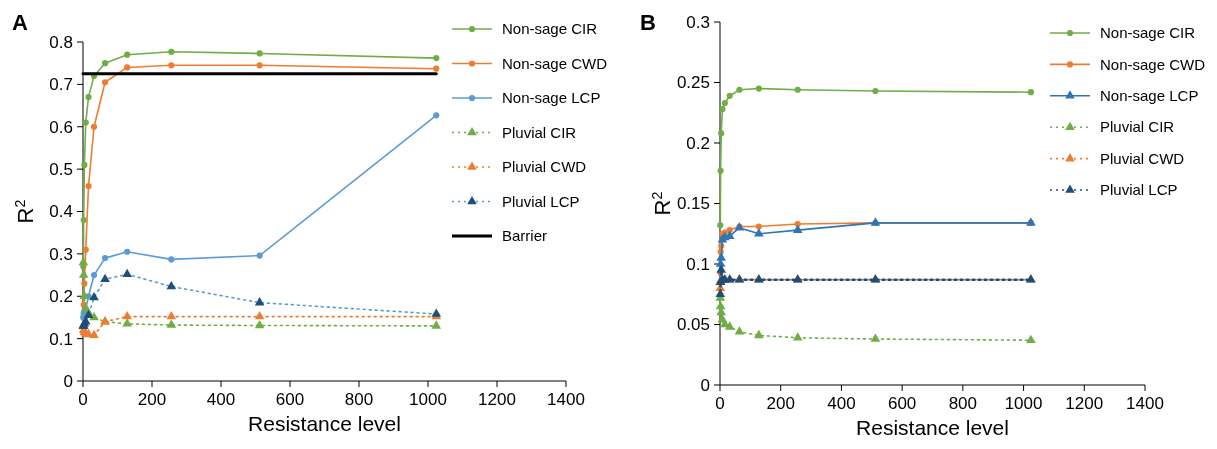 The width and height of the screenshot is (1217, 449). I want to click on y-tick-label: 0.7, so click(61, 85).